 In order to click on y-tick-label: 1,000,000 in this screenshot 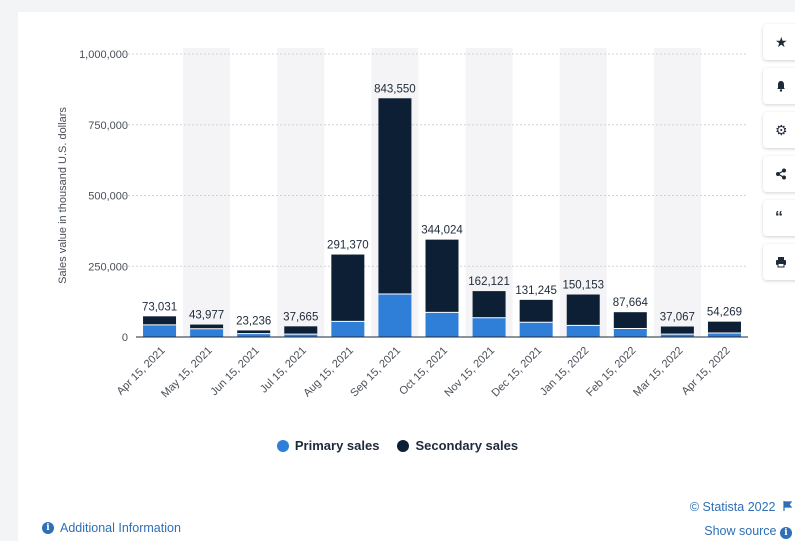, I will do `click(103, 55)`.